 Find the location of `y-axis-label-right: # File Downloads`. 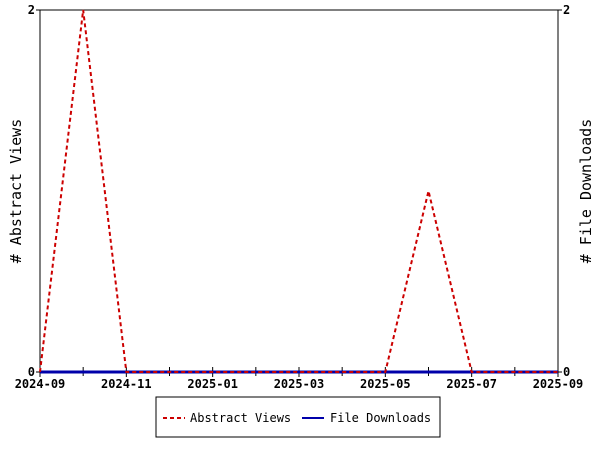

y-axis-label-right: # File Downloads is located at coordinates (586, 191).